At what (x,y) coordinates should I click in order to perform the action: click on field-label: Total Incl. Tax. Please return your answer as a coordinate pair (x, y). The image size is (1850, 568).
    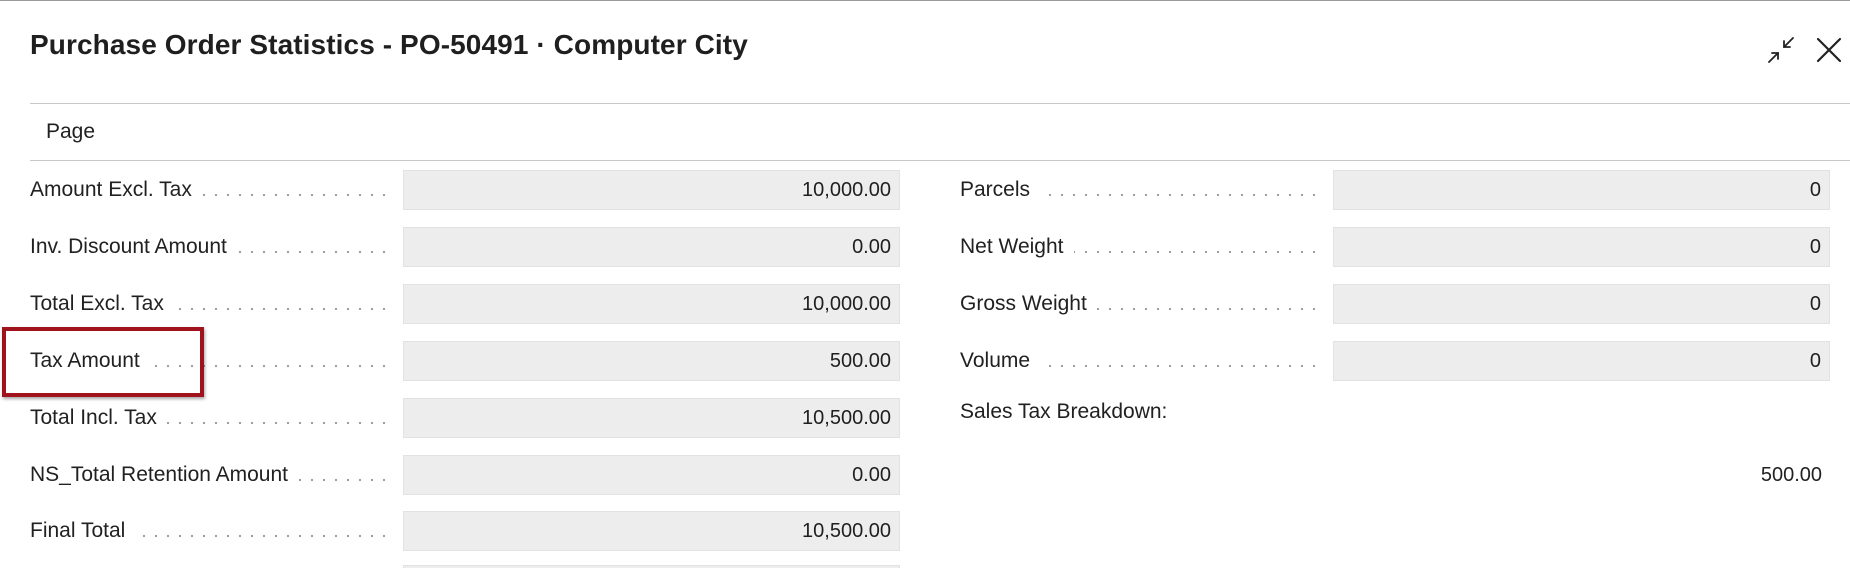
    Looking at the image, I should click on (98, 418).